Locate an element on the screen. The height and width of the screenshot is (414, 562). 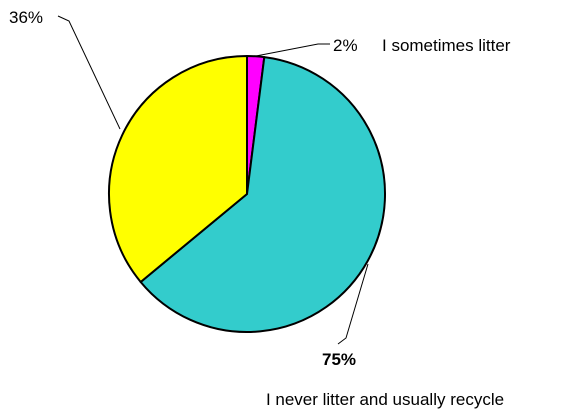
pie-slice-yellow is located at coordinates (178, 169).